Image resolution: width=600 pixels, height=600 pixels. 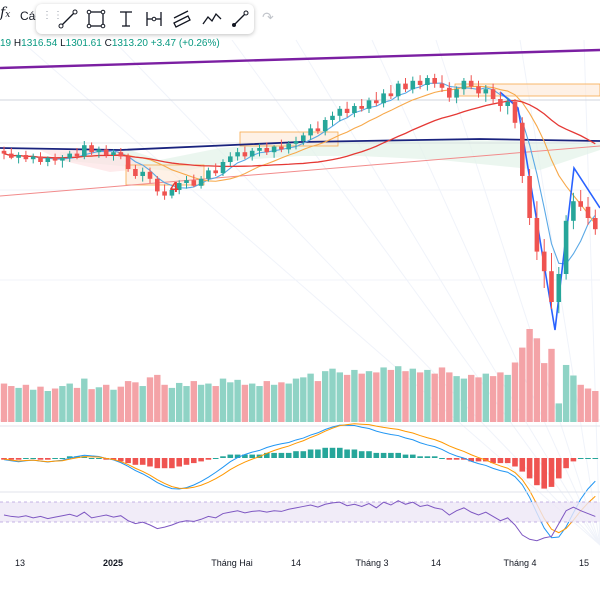 What do you see at coordinates (300, 59) in the screenshot?
I see `purple-trend-line` at bounding box center [300, 59].